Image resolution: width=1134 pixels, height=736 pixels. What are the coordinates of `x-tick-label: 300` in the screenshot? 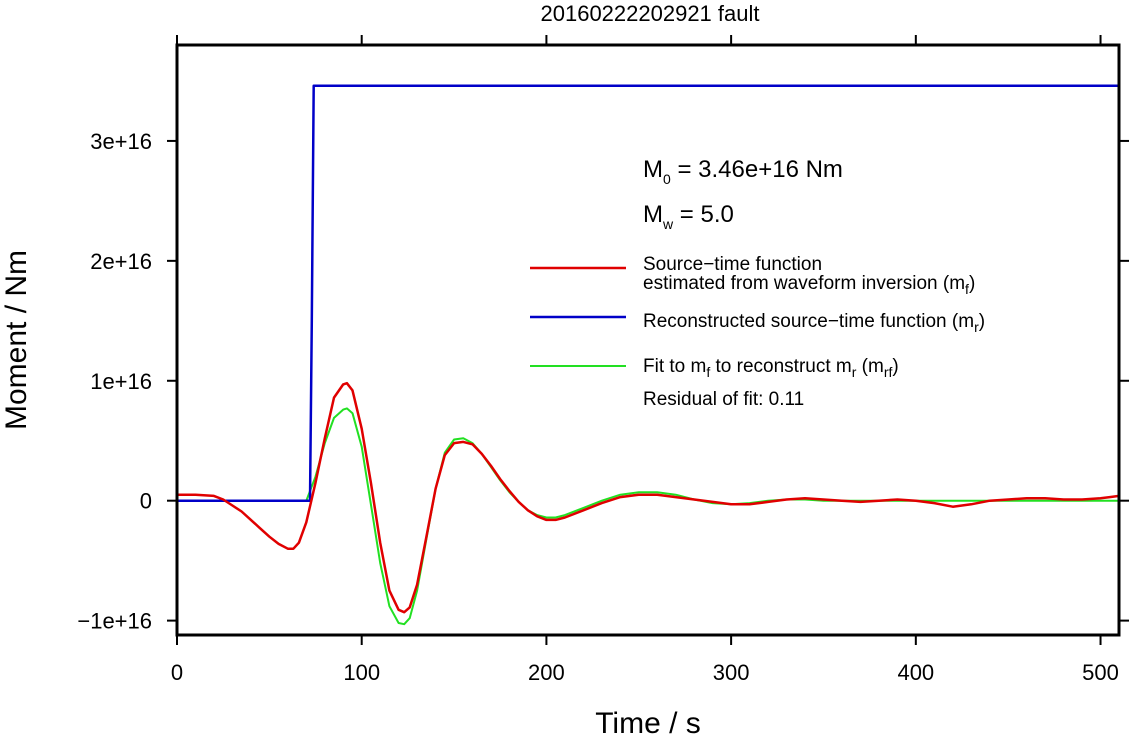 It's located at (731, 672).